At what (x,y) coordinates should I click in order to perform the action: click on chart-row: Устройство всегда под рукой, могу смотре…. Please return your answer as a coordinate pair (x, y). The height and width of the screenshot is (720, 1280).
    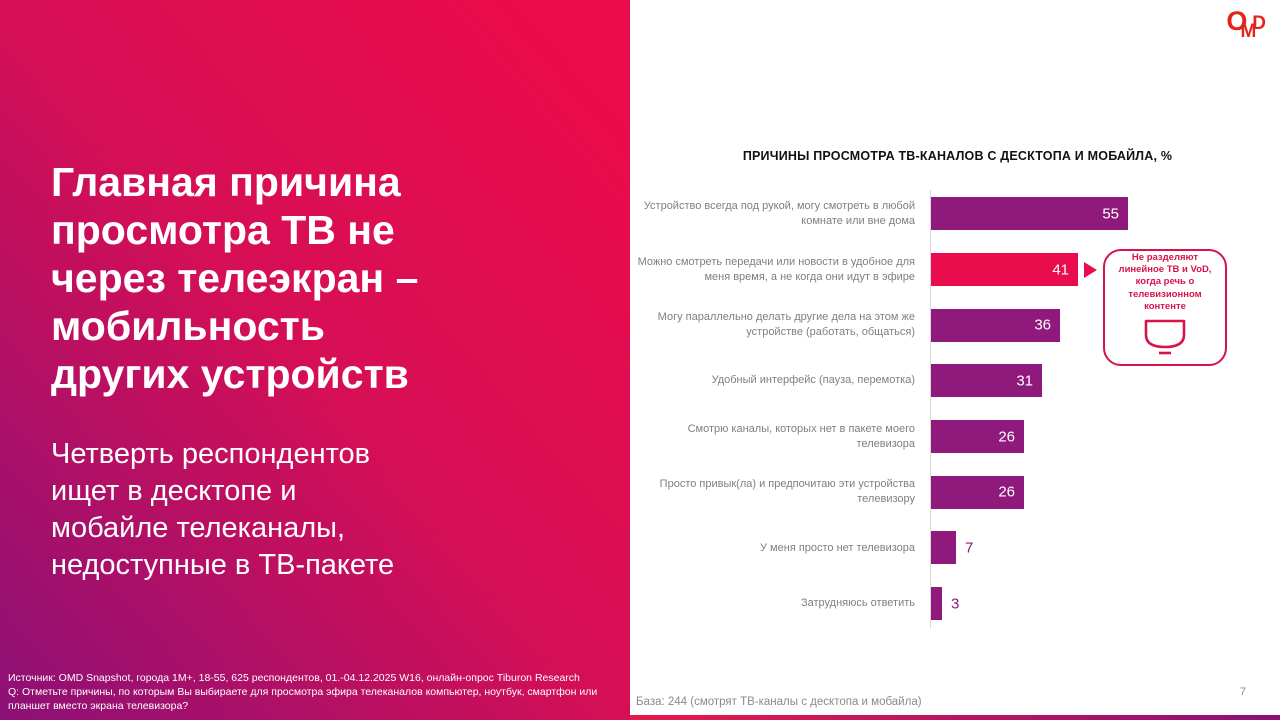
    Looking at the image, I should click on (955, 214).